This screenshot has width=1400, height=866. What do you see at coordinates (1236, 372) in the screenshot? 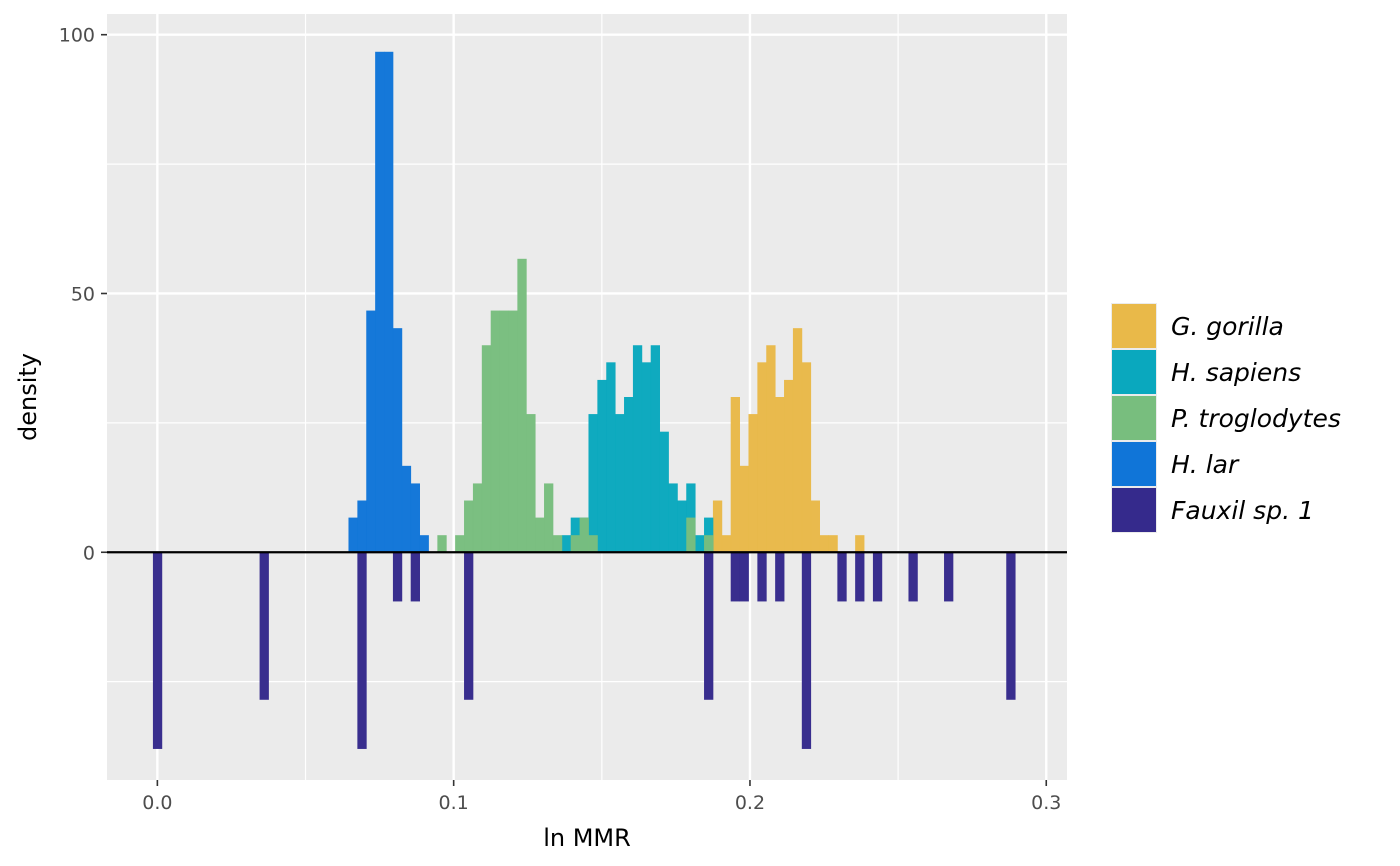
I see `legend-label: H. sapiens` at bounding box center [1236, 372].